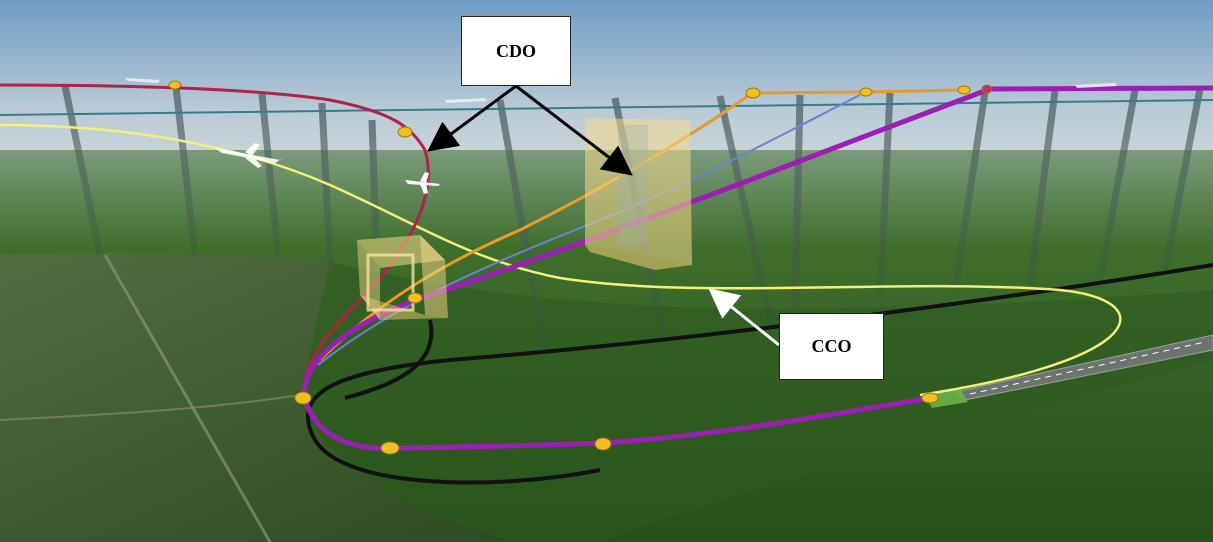 Image resolution: width=1213 pixels, height=542 pixels. What do you see at coordinates (744, 317) in the screenshot?
I see `cco-arrow` at bounding box center [744, 317].